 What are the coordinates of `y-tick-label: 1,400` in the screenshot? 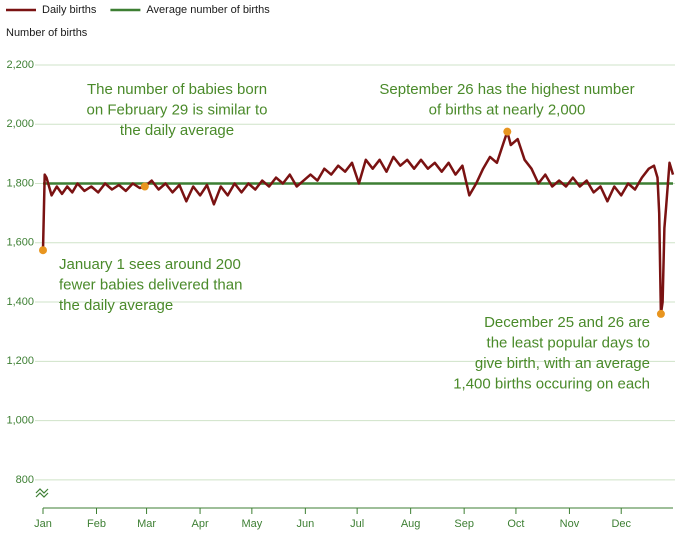 It's located at (20, 302).